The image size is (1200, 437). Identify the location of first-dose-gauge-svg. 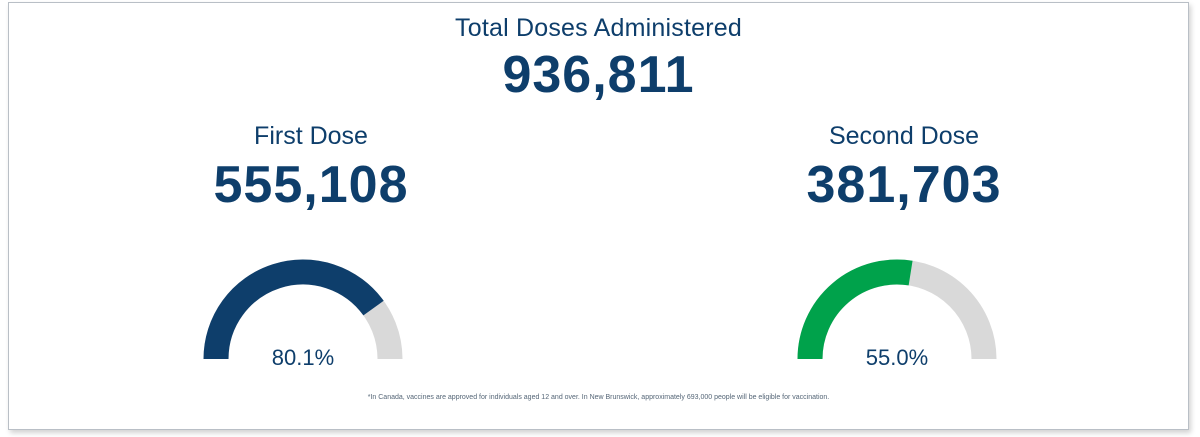
(303, 309).